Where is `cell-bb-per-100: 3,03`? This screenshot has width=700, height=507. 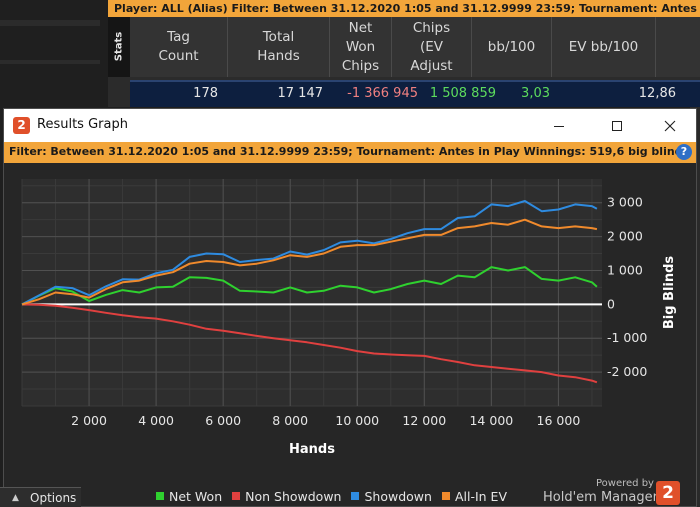 cell-bb-per-100: 3,03 is located at coordinates (535, 93).